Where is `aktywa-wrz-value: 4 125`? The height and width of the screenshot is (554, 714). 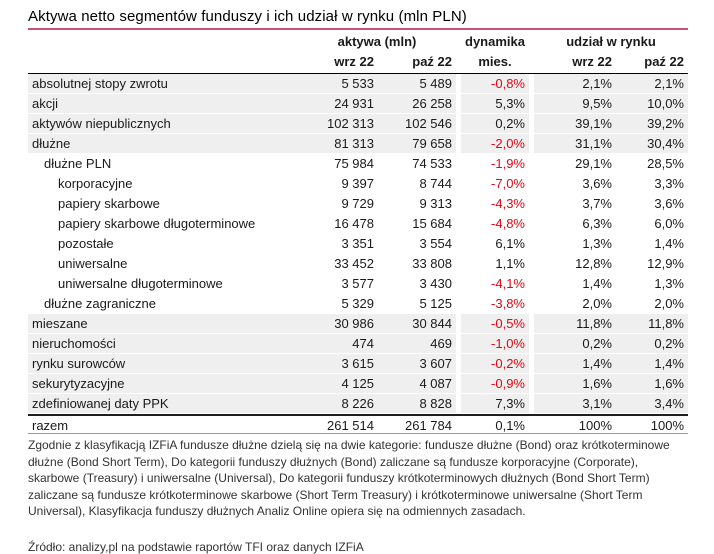
aktywa-wrz-value: 4 125 is located at coordinates (338, 384).